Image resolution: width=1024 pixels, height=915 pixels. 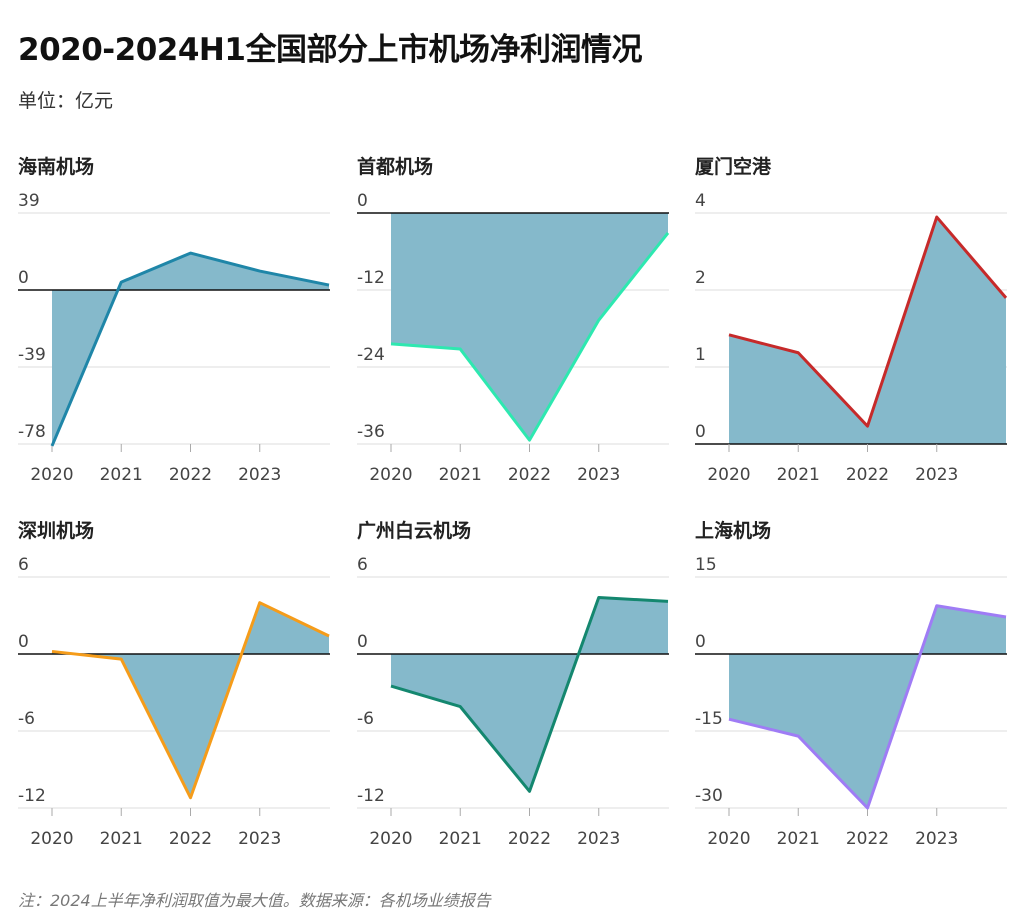 I want to click on panel-title: 海南机场, so click(x=56, y=167).